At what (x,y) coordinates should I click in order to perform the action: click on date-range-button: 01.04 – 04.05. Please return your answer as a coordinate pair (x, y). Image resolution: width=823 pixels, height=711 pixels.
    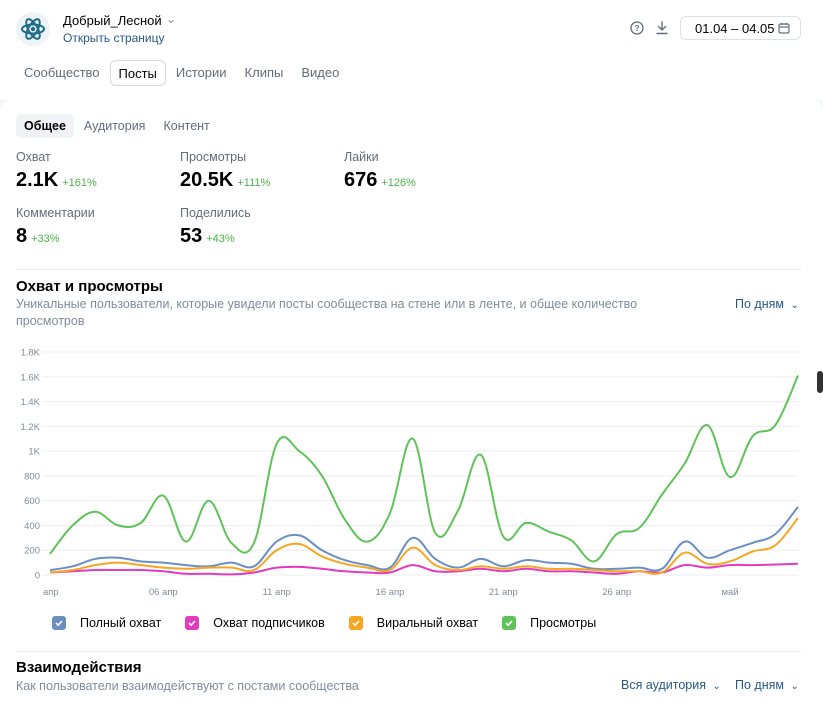
    Looking at the image, I should click on (740, 28).